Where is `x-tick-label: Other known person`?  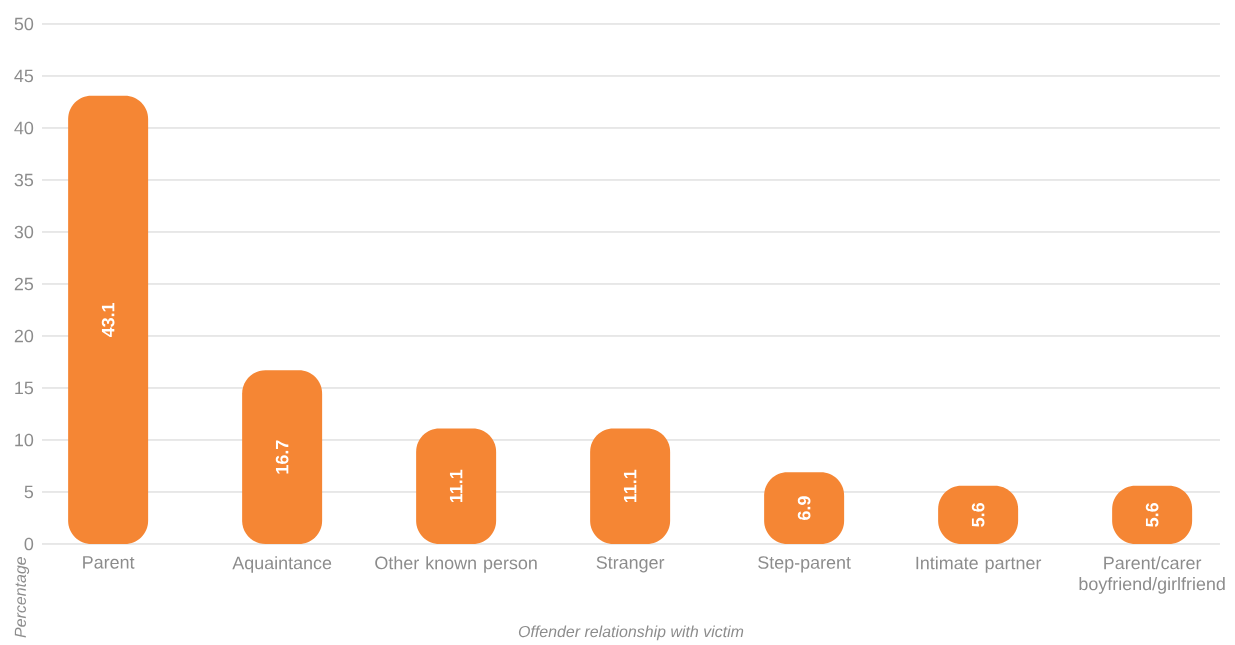 x-tick-label: Other known person is located at coordinates (456, 564).